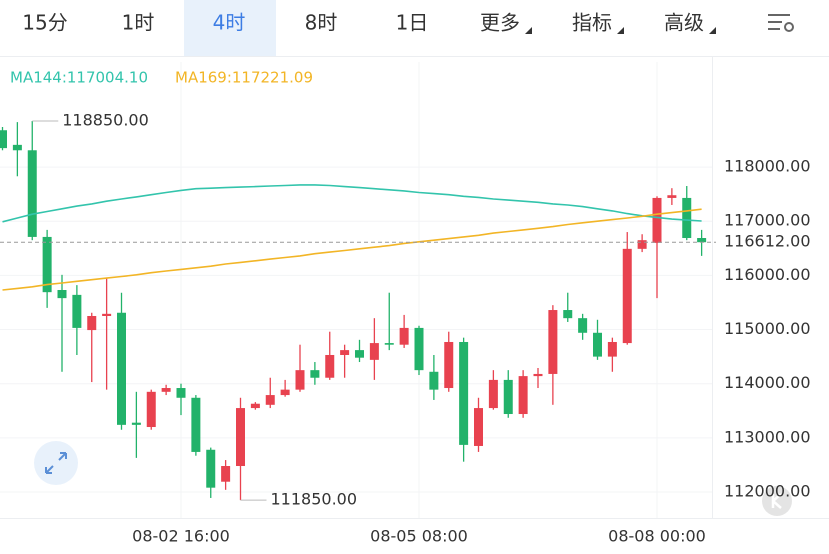 The width and height of the screenshot is (829, 554). I want to click on y-tick-label: 112000.00, so click(767, 491).